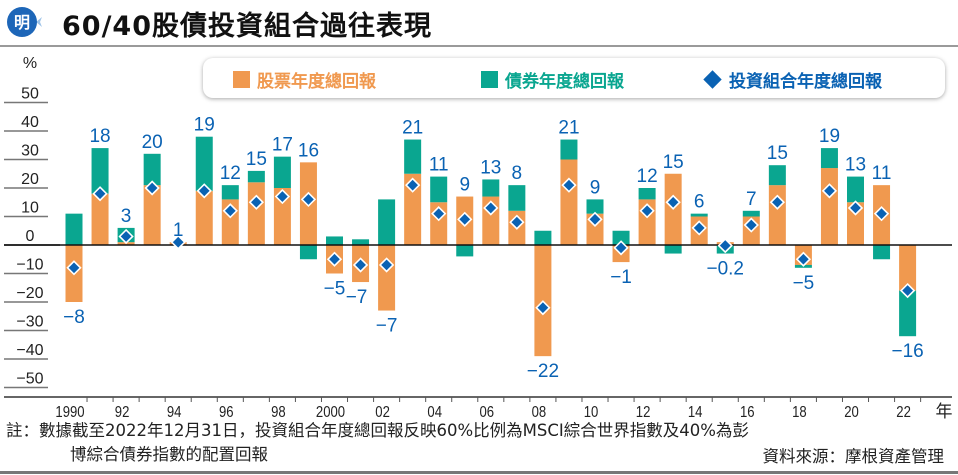  I want to click on portfolio-marker-1990, so click(74, 268).